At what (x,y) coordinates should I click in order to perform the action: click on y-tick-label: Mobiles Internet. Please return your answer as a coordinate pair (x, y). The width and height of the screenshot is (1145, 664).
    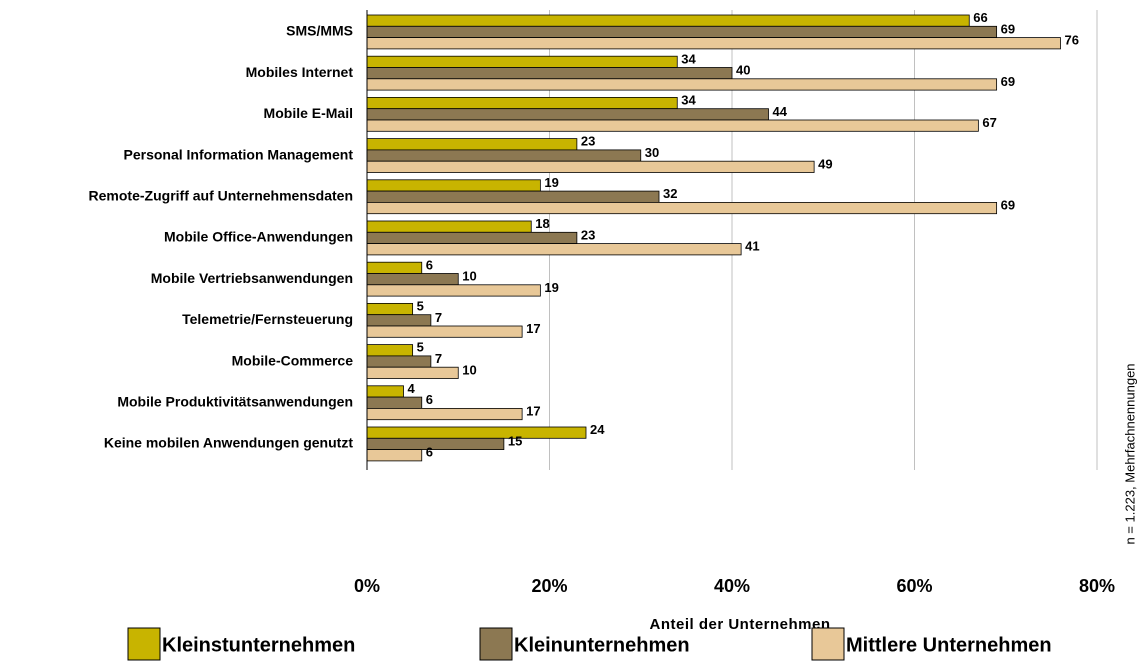
    Looking at the image, I should click on (300, 72).